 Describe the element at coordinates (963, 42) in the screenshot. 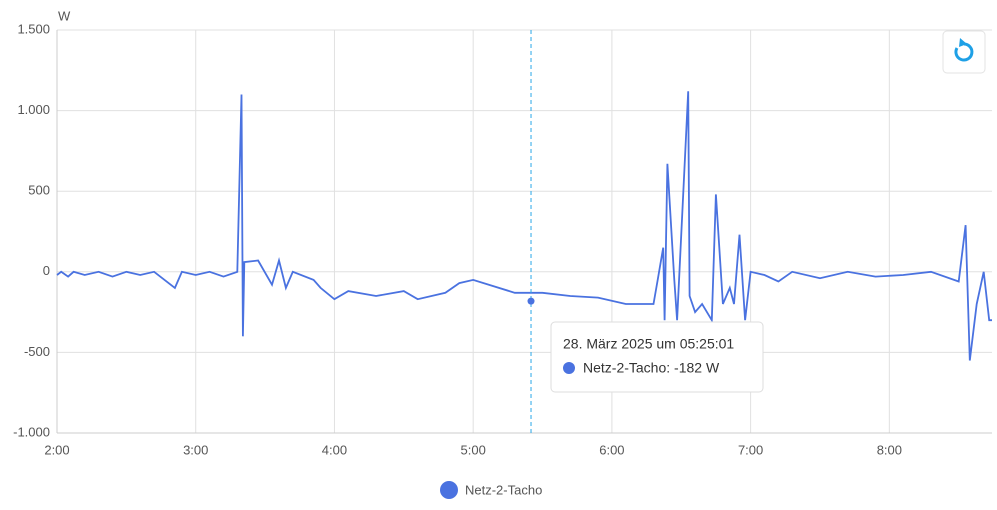

I see `reset-icon-arrow` at that location.